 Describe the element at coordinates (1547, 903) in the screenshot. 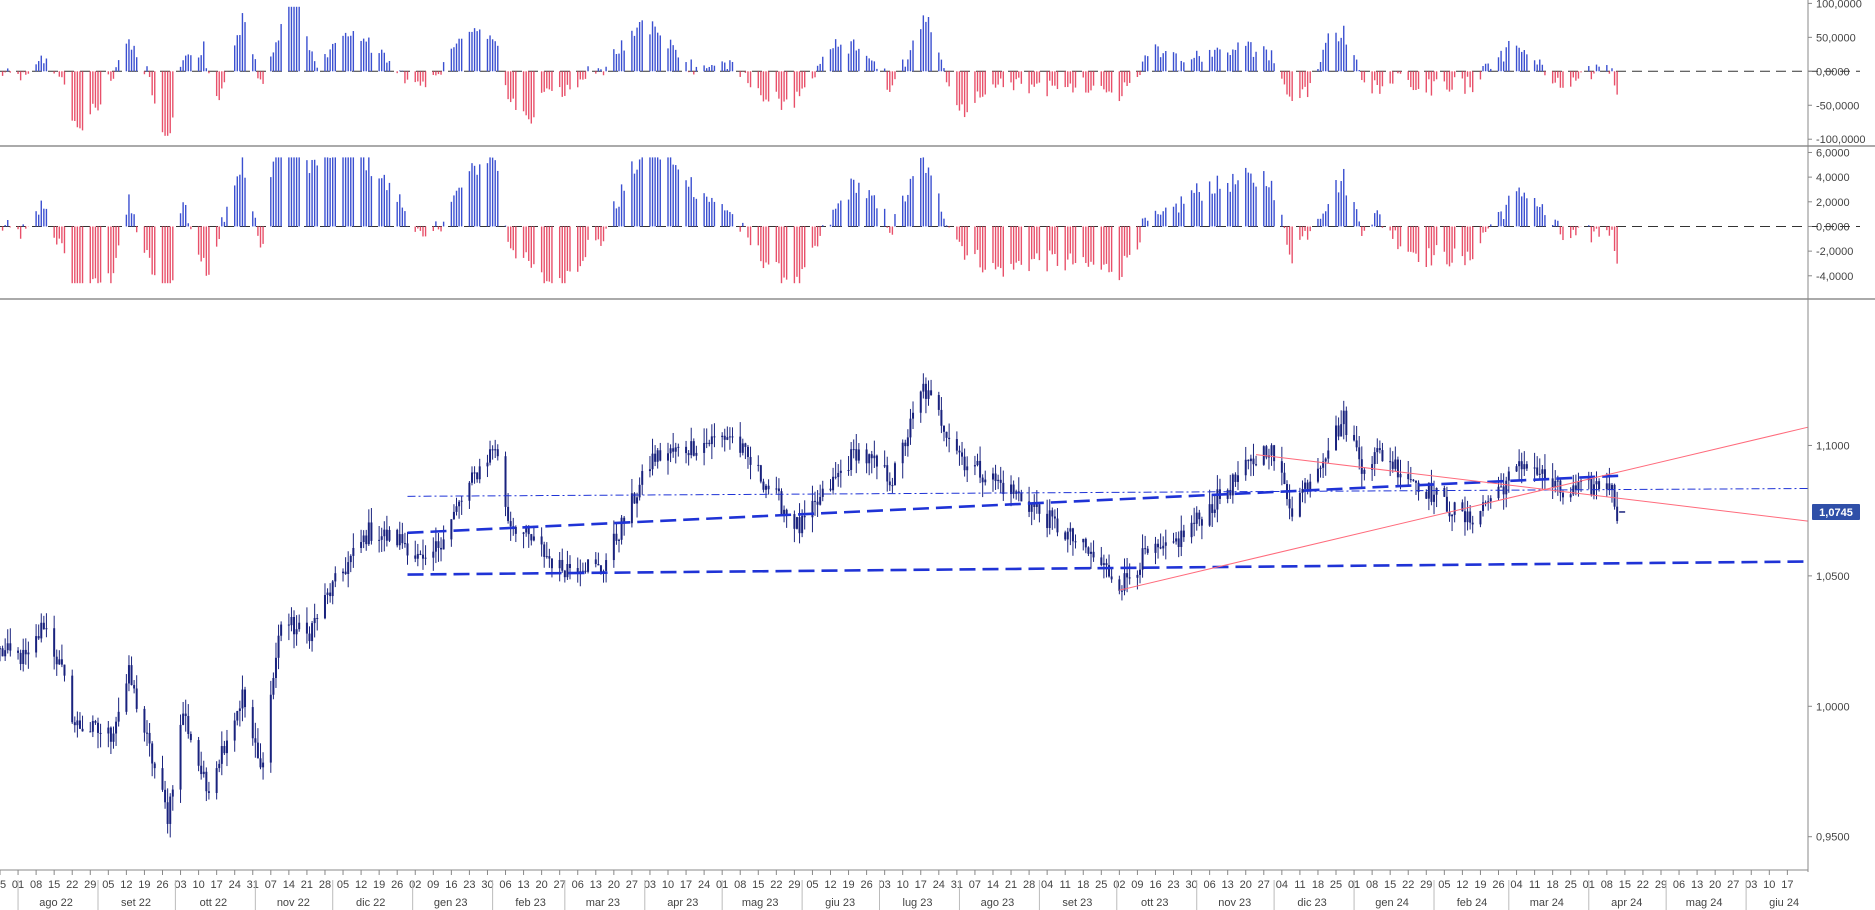

I see `x-month-label: mar 24` at that location.